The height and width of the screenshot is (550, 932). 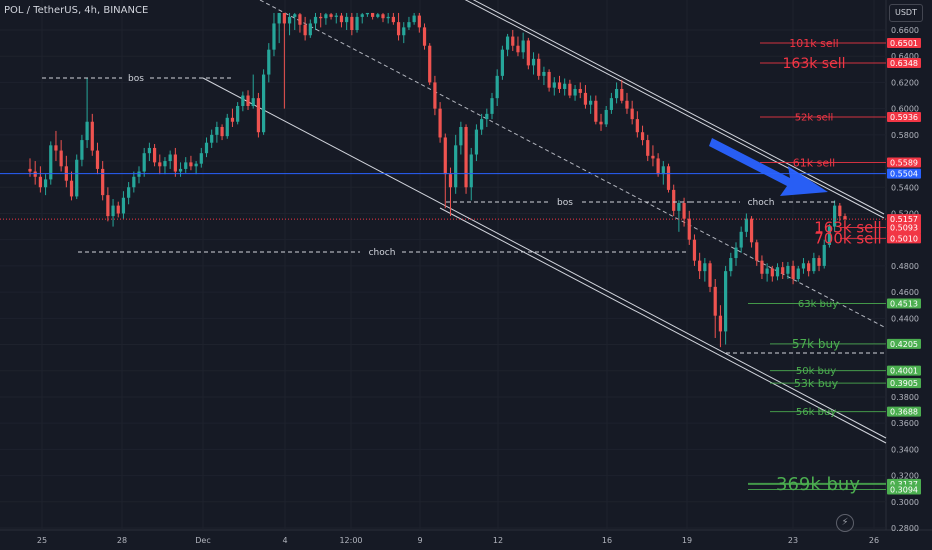 What do you see at coordinates (904, 344) in the screenshot?
I see `price-tag-text: 0.4205` at bounding box center [904, 344].